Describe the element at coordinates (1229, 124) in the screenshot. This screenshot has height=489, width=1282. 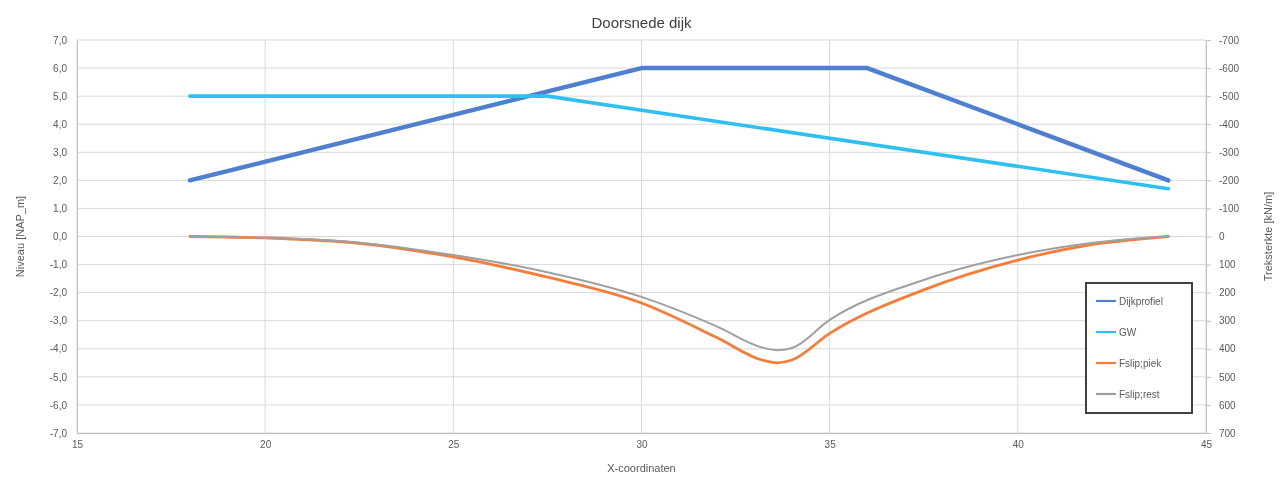
I see `y2-tick-label: -400` at that location.